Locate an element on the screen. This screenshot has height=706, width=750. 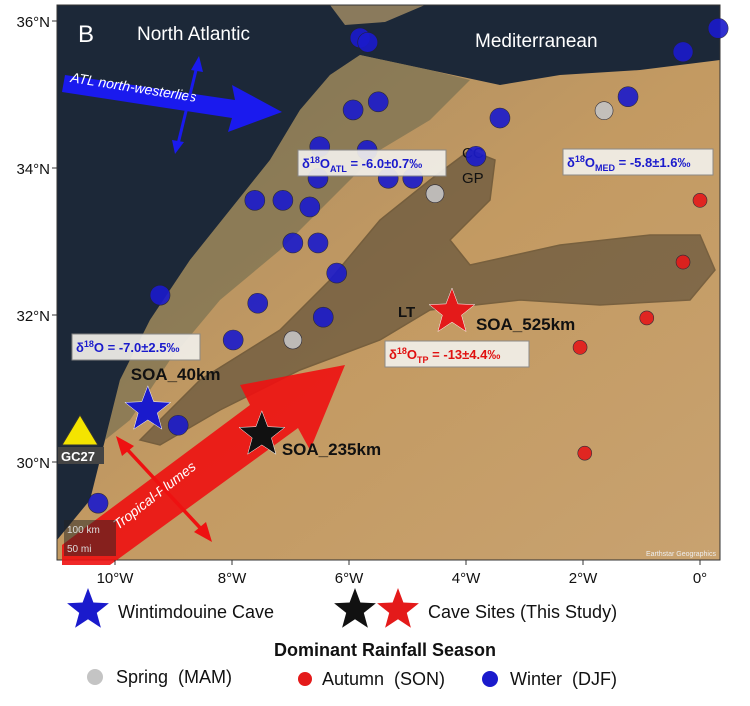
scale-label: 100 km is located at coordinates (83, 530).